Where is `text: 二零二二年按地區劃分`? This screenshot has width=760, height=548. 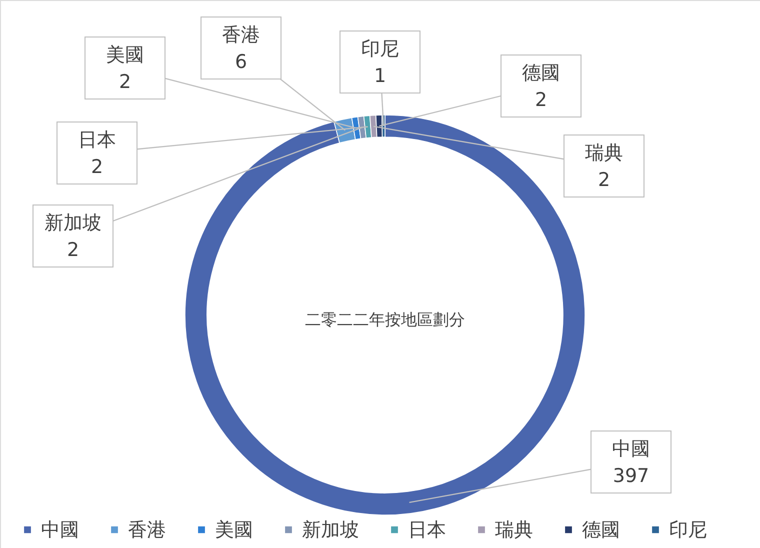
text: 二零二二年按地區劃分 is located at coordinates (385, 319).